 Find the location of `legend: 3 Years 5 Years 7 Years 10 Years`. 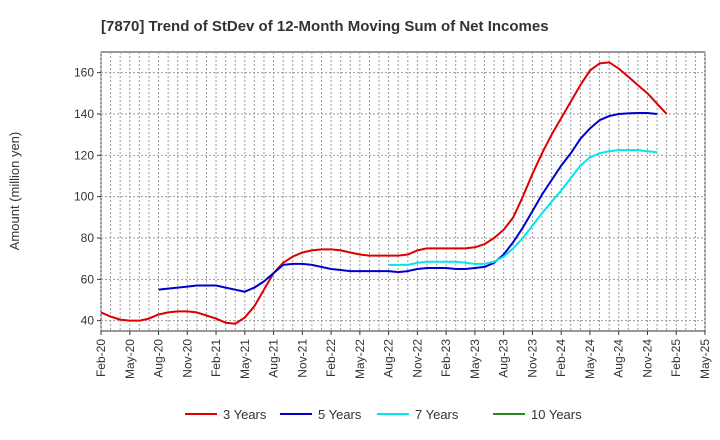

legend: 3 Years 5 Years 7 Years 10 Years is located at coordinates (383, 414).